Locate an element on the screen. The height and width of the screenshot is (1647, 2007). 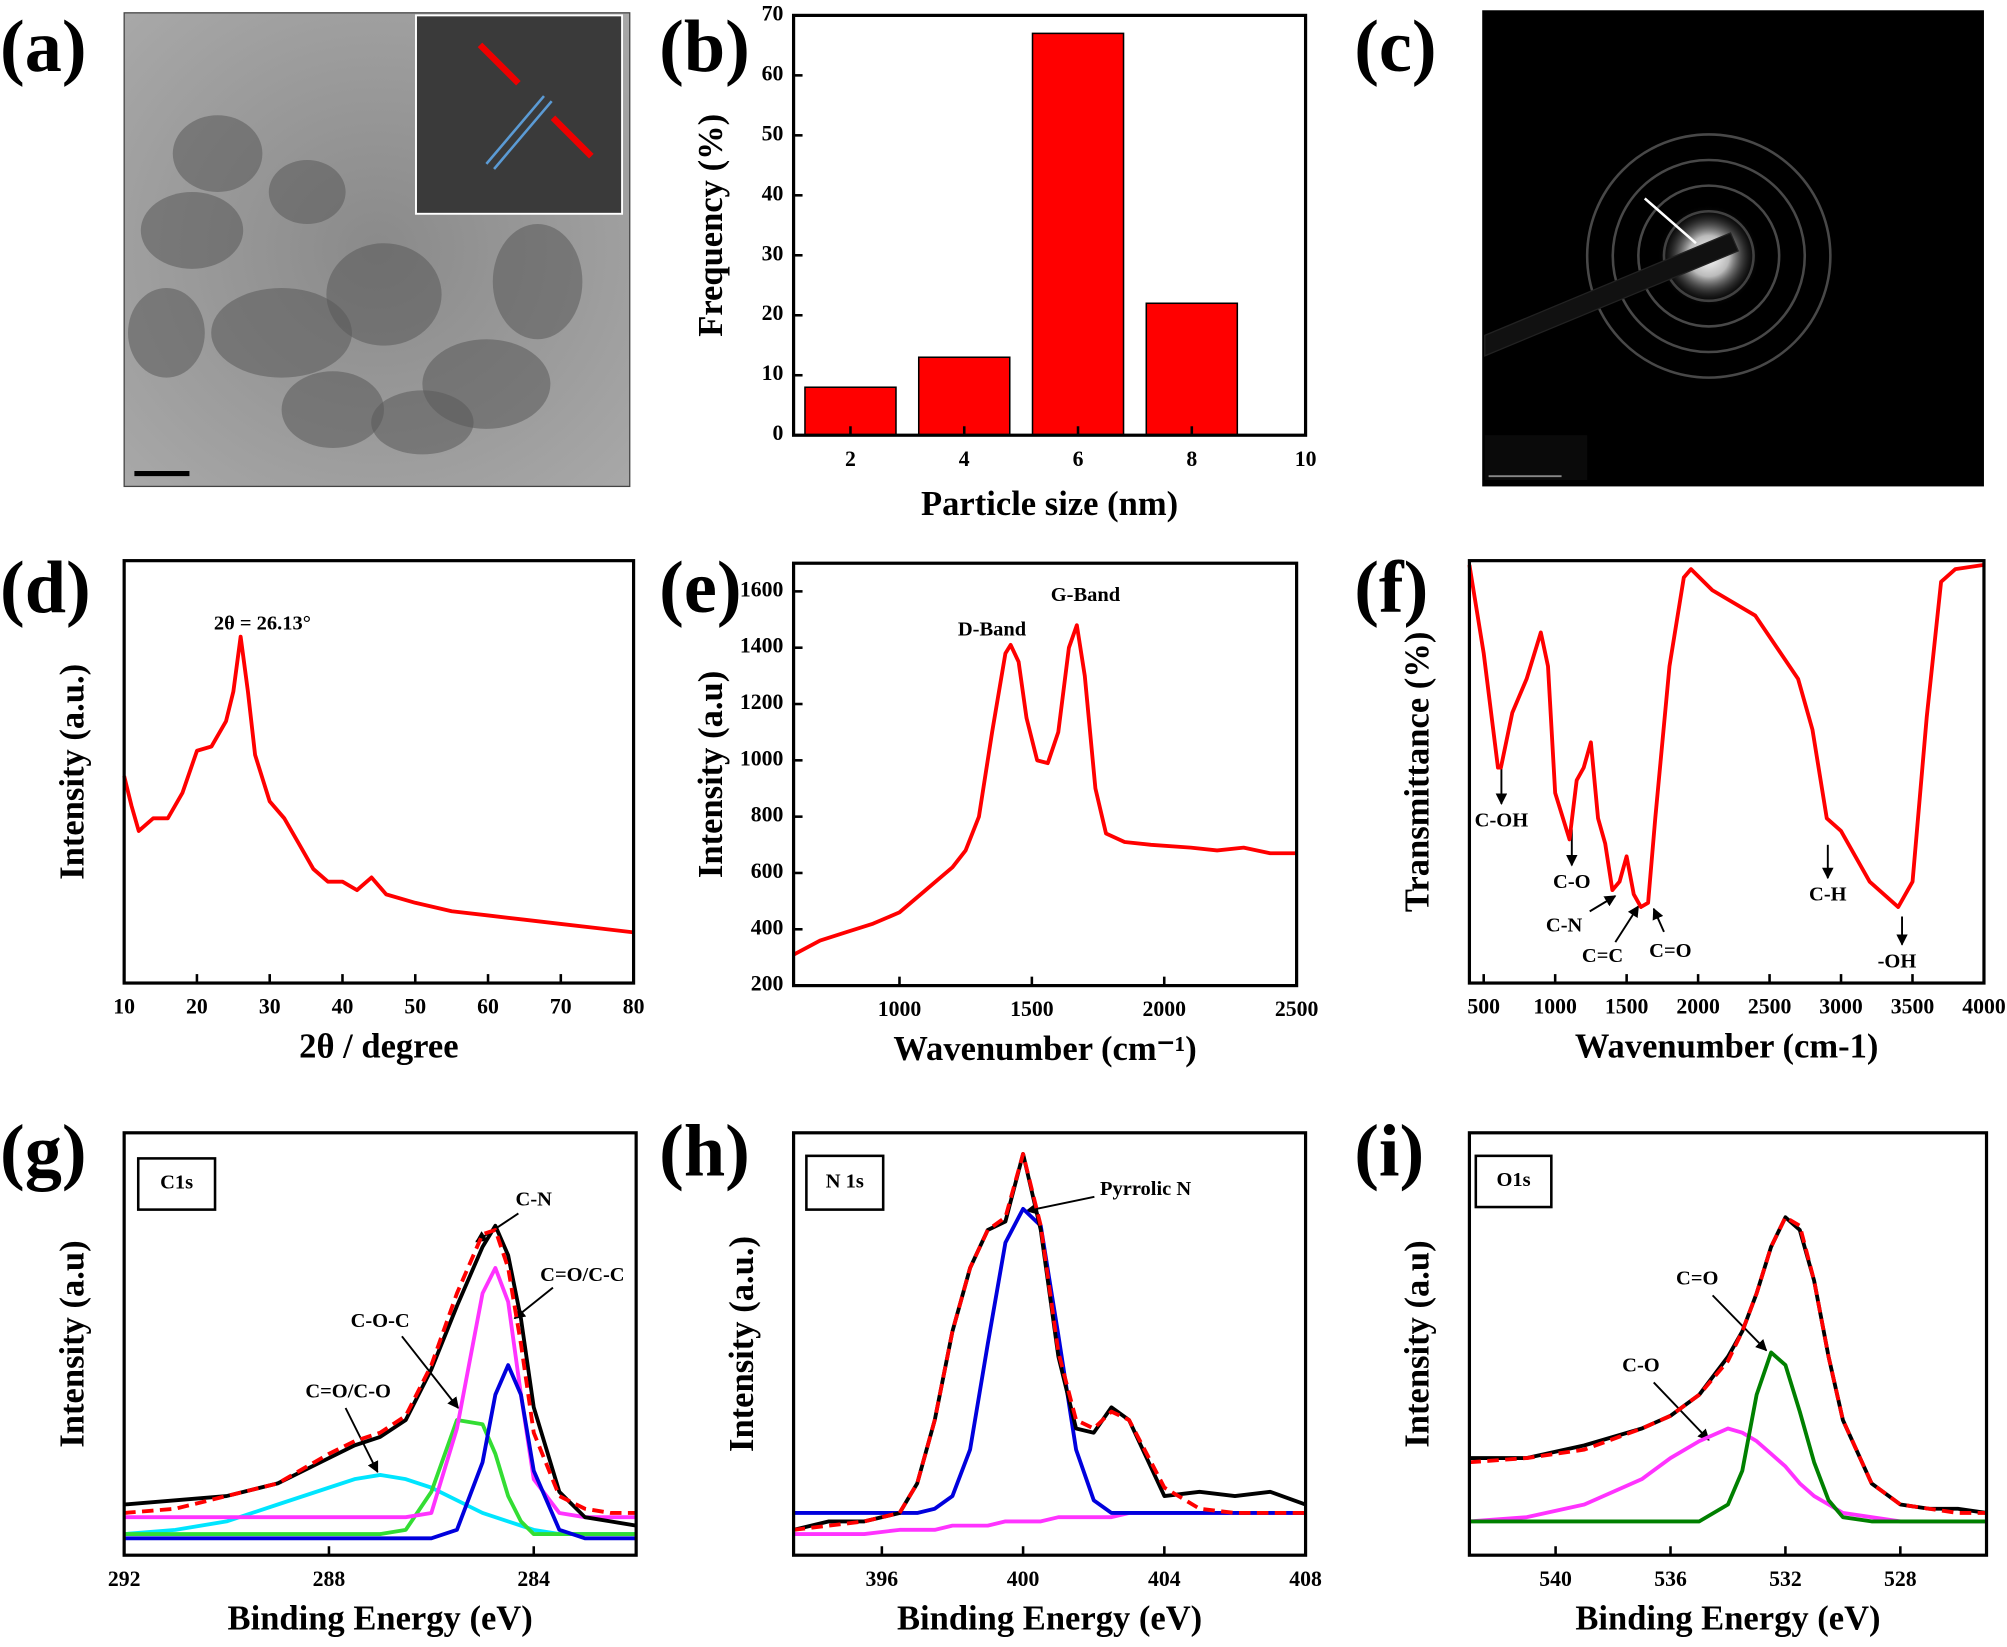
y-tick-label: 0 is located at coordinates (777, 433).